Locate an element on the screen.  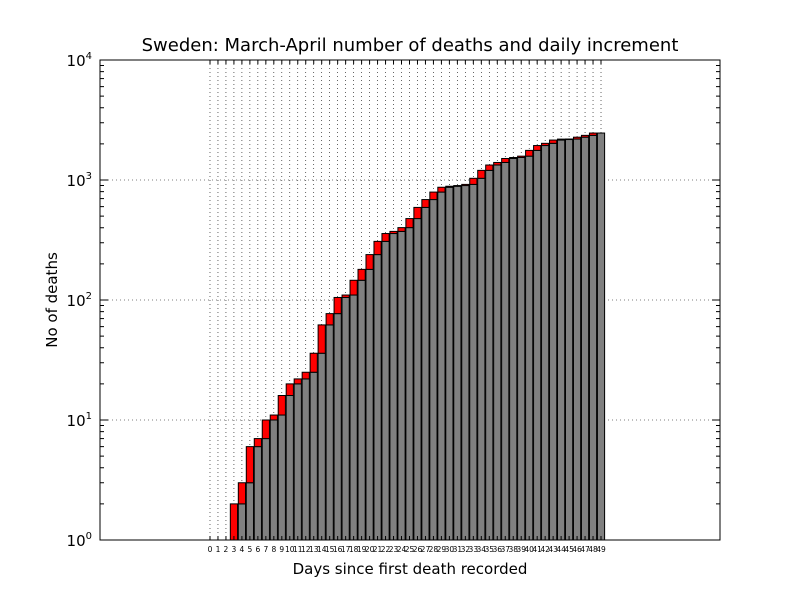
x-tick-label: 22 is located at coordinates (386, 549).